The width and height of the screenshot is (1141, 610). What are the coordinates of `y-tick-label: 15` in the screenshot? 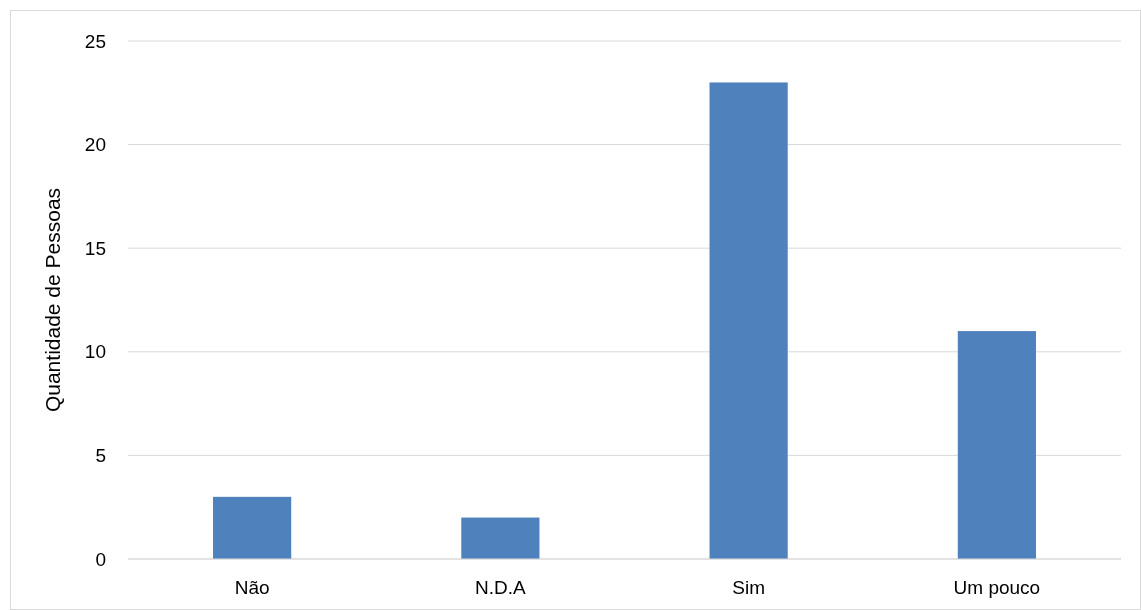 It's located at (95, 248).